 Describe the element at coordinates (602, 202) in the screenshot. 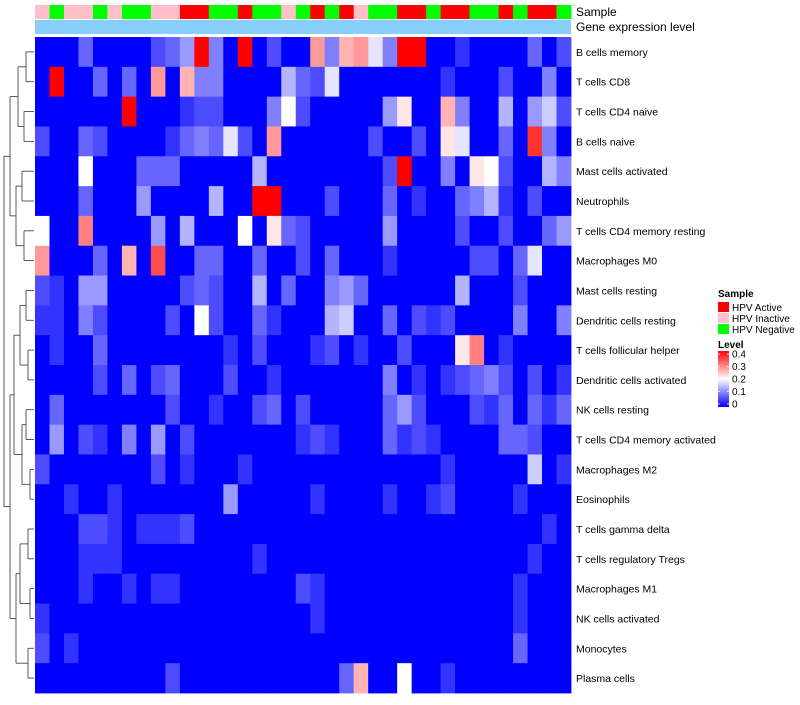

I see `row-label: Neutrophils` at that location.